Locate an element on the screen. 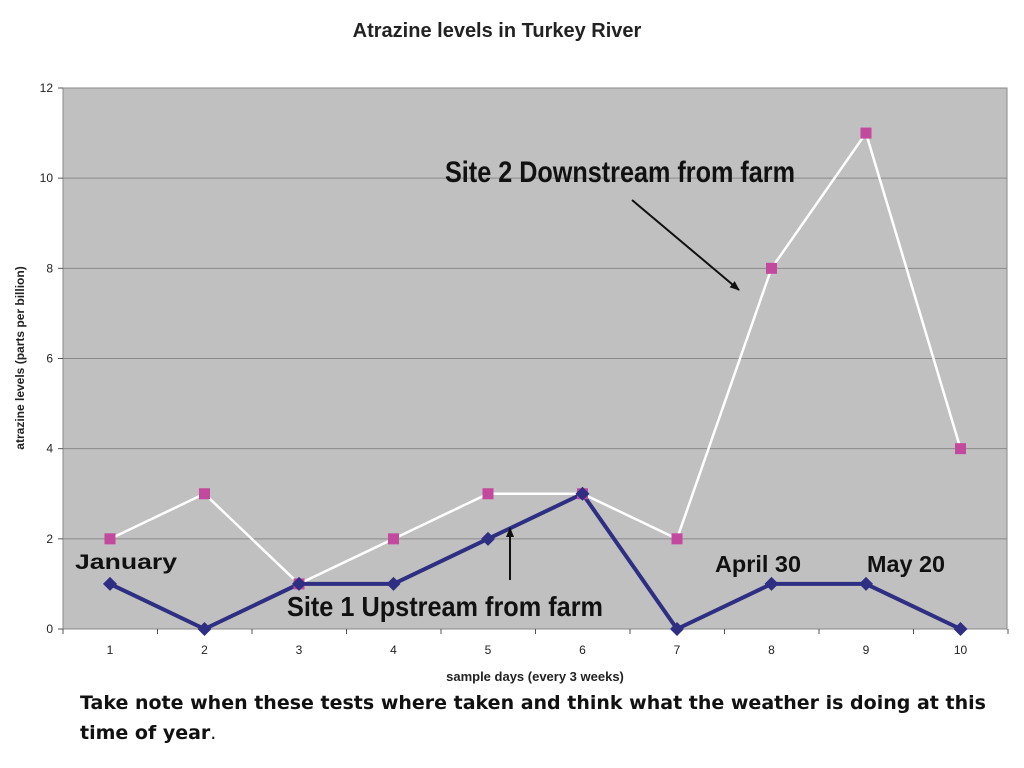  annotation-april-30: April 30 is located at coordinates (758, 564).